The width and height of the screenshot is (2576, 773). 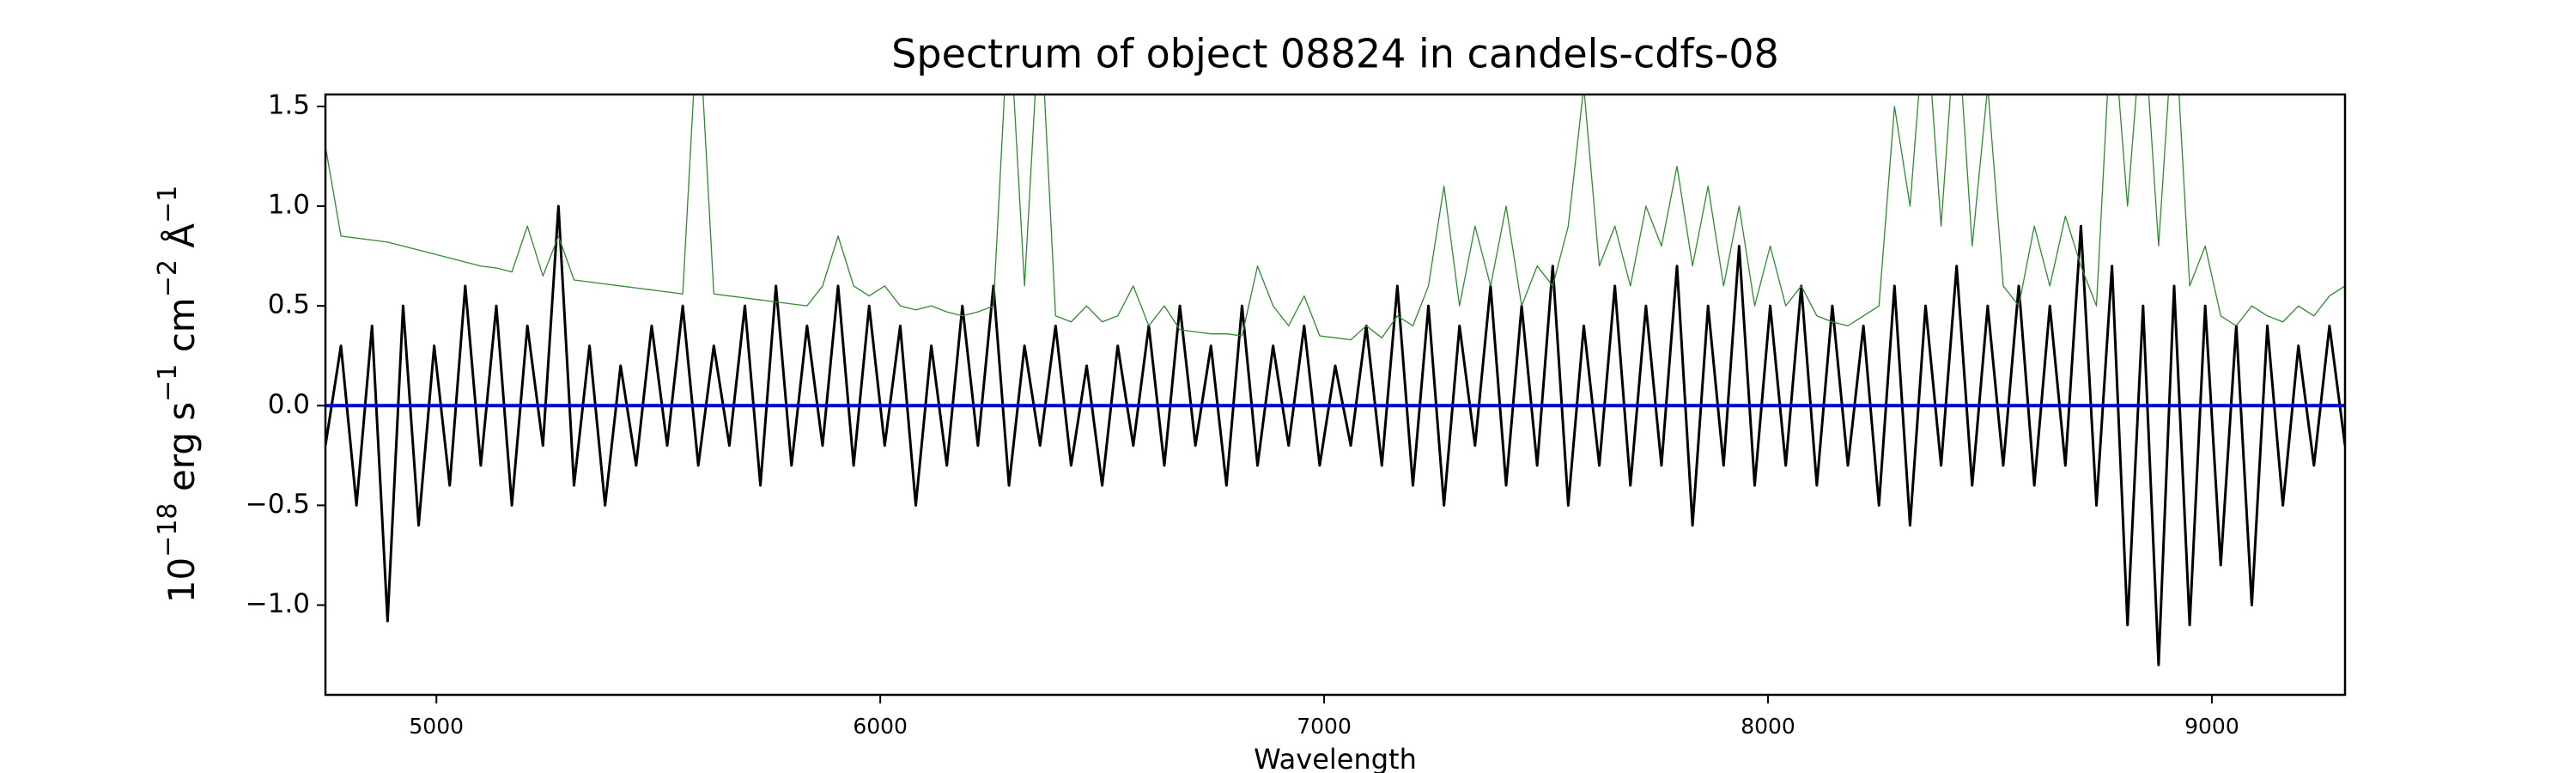 What do you see at coordinates (881, 726) in the screenshot?
I see `x-tick-label: 6000` at bounding box center [881, 726].